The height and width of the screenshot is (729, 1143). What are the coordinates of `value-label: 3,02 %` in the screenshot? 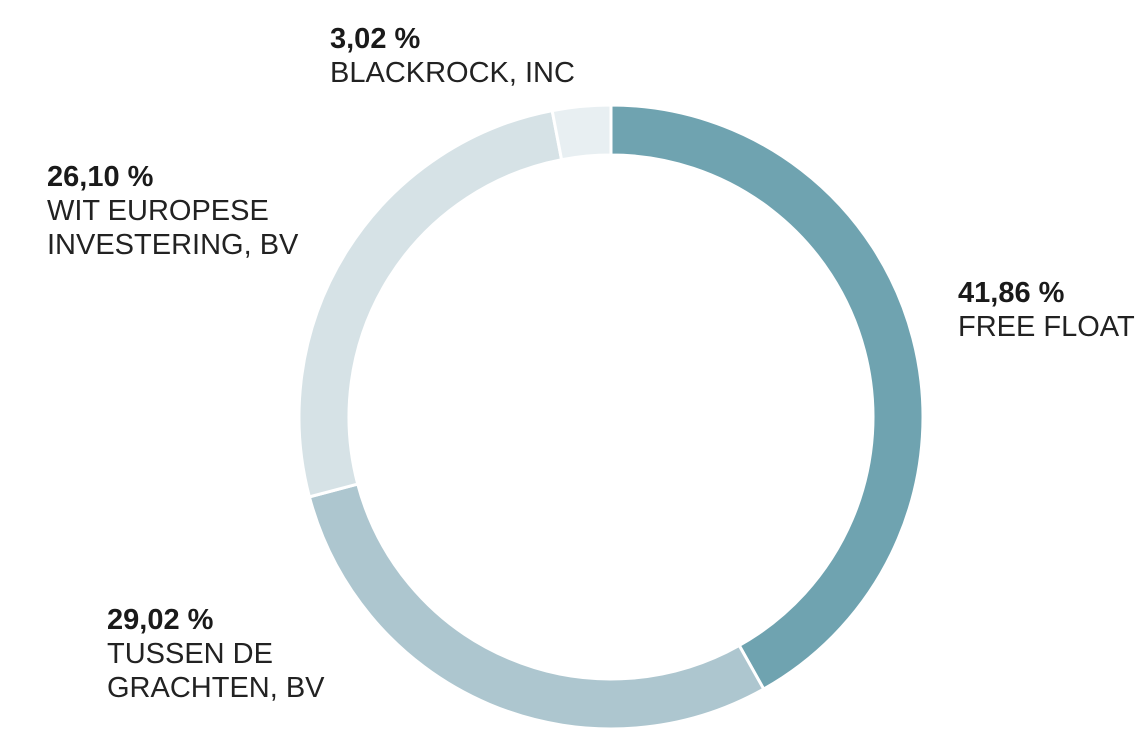 It's located at (375, 39).